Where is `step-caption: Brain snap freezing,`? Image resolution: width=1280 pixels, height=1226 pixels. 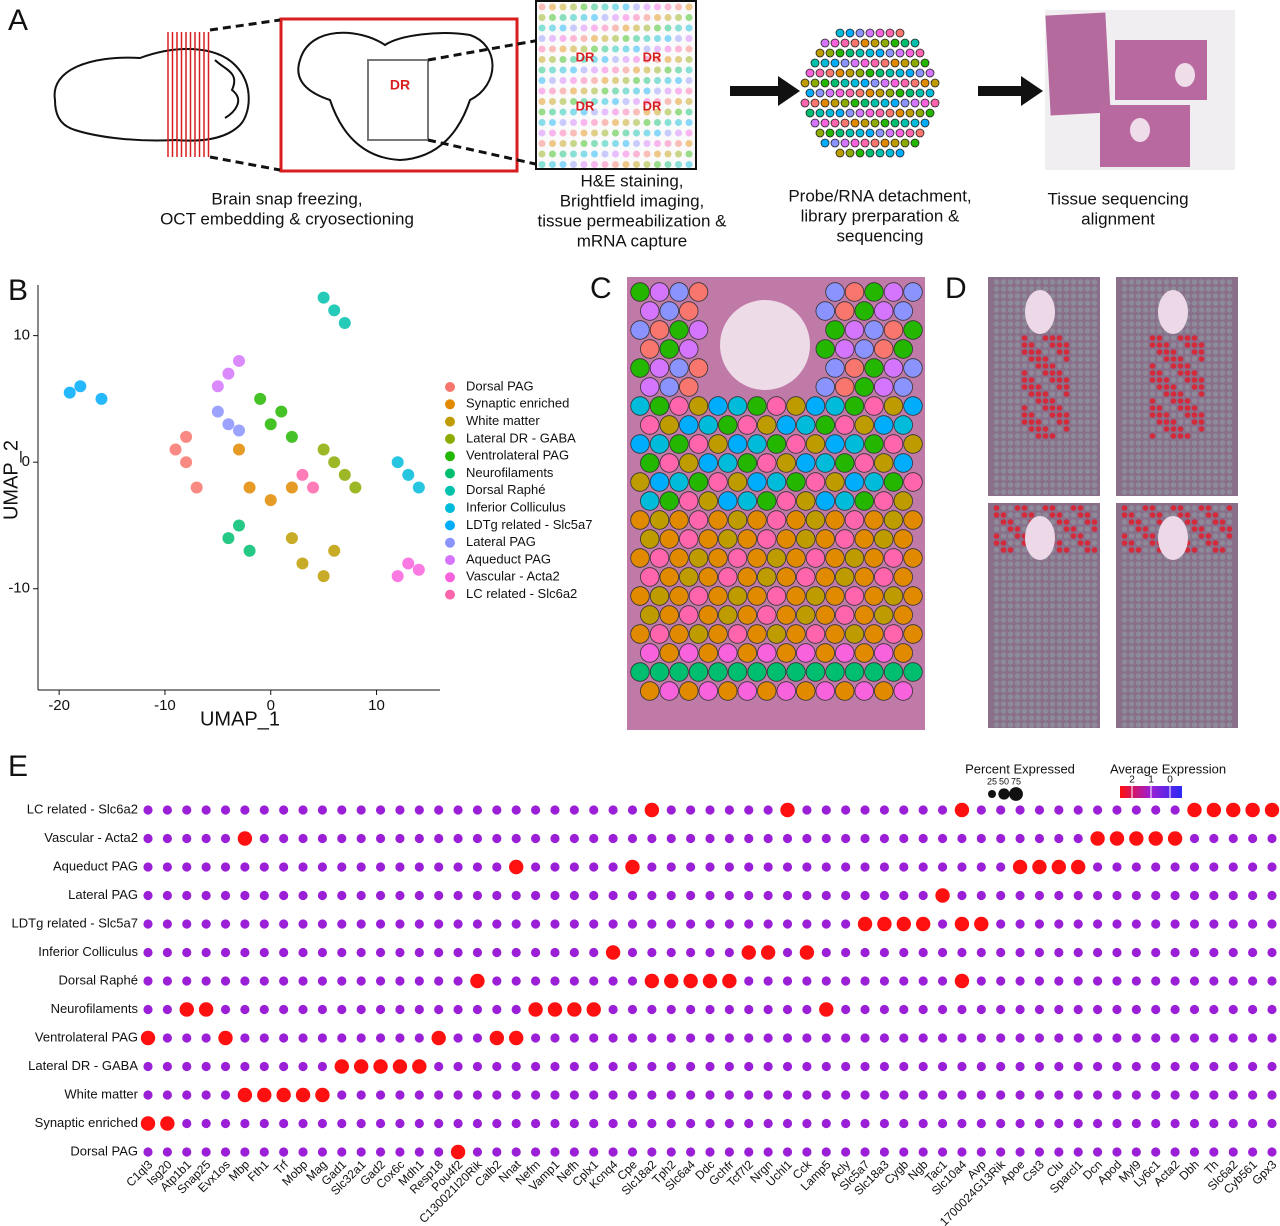 step-caption: Brain snap freezing, is located at coordinates (286, 198).